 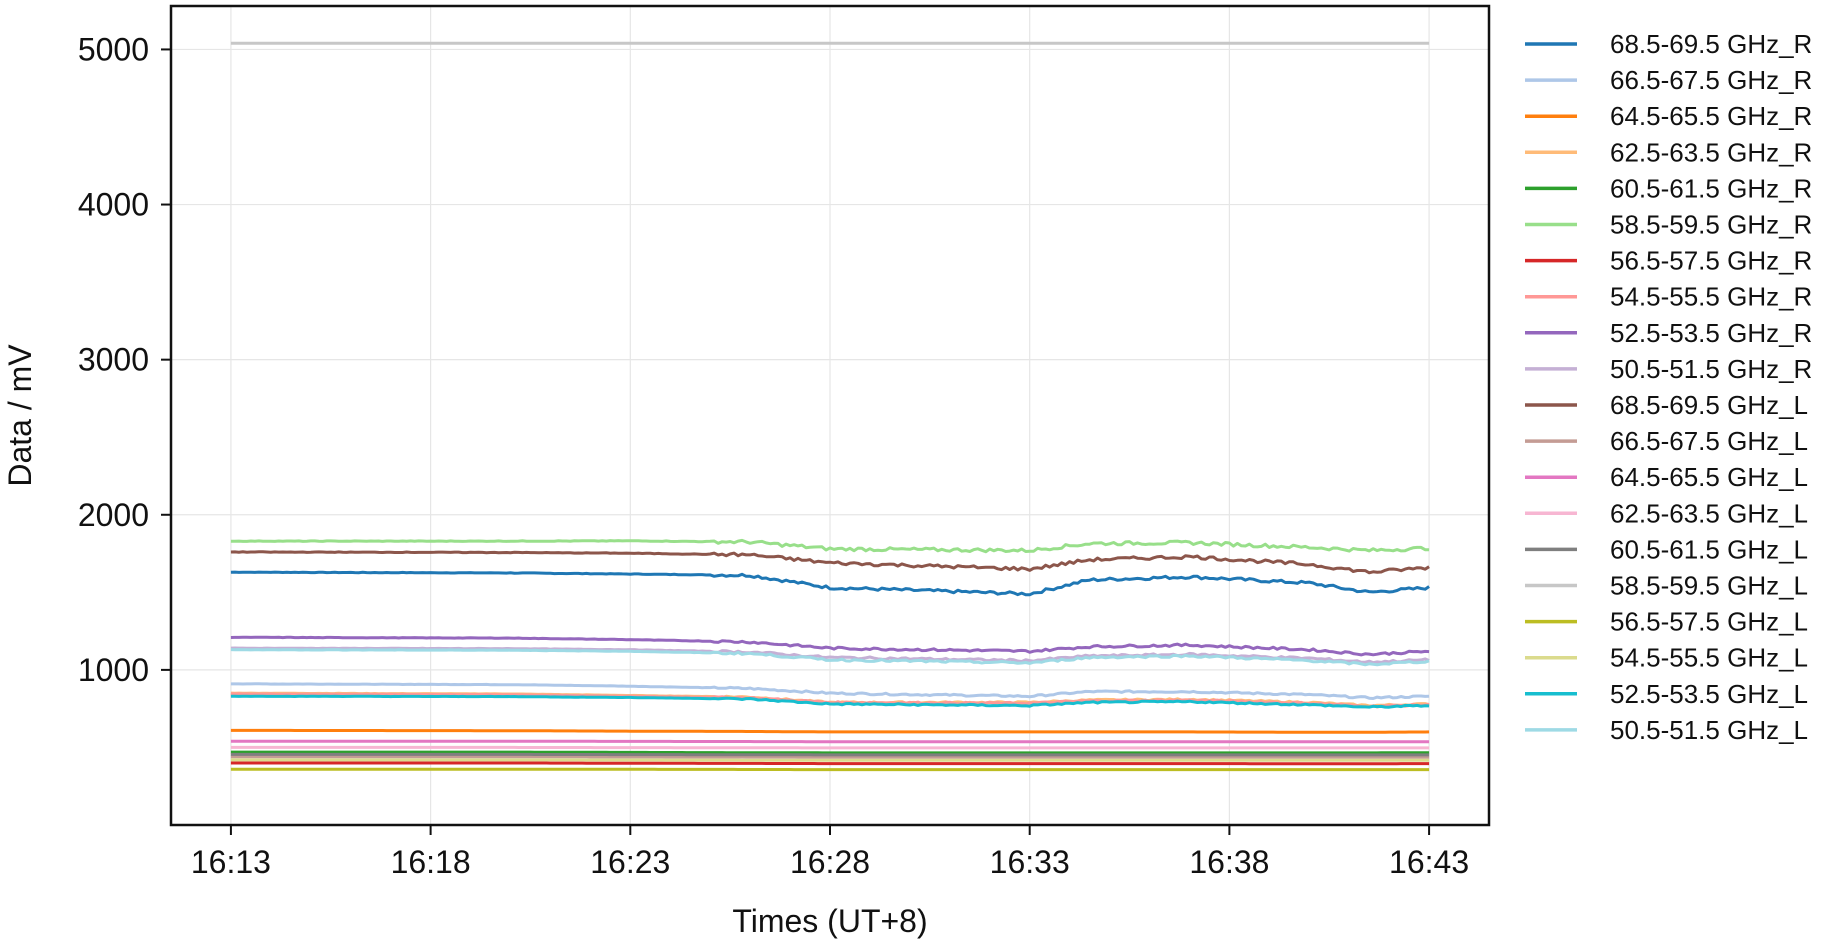 I want to click on x-tick-label: 16:28, so click(x=830, y=862).